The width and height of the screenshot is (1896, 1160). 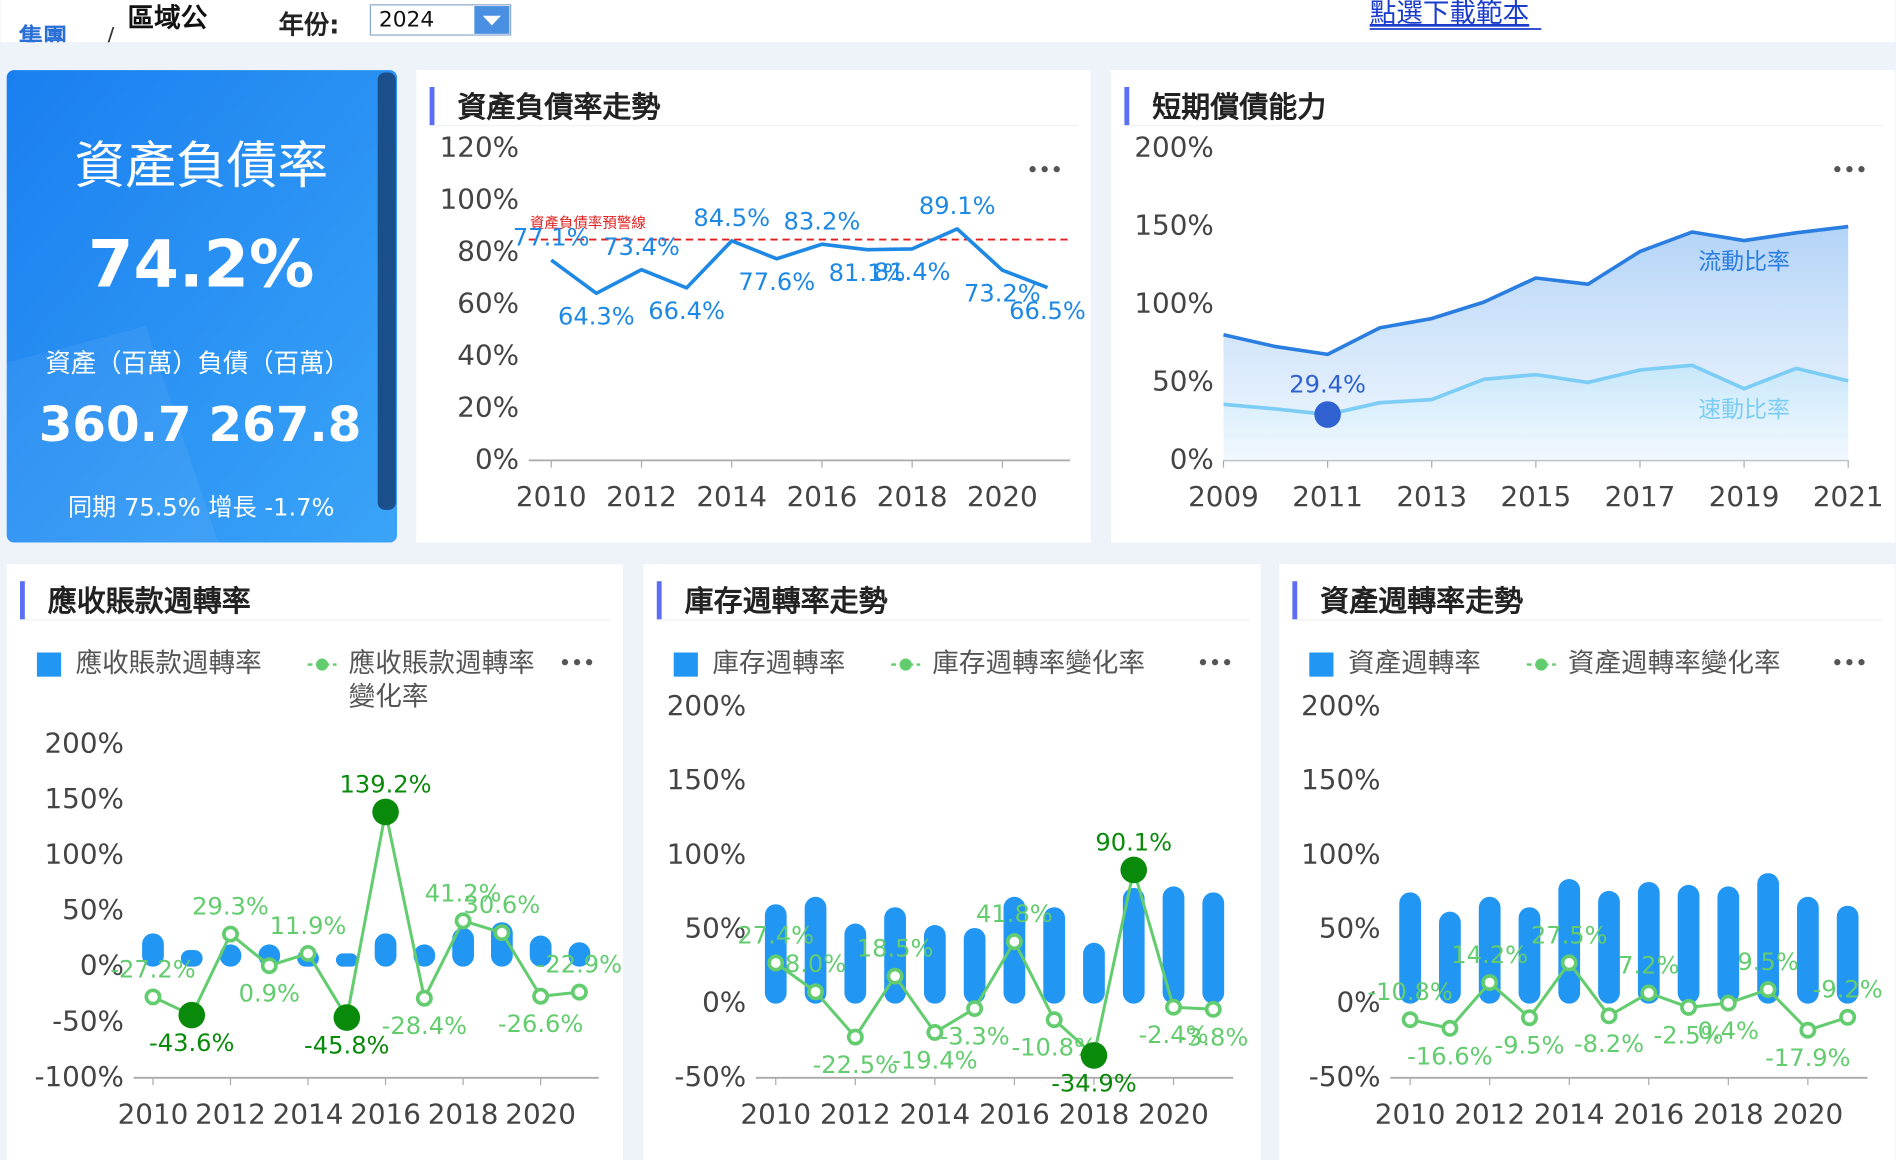 I want to click on breadcrumb-region: 區域公, so click(x=168, y=18).